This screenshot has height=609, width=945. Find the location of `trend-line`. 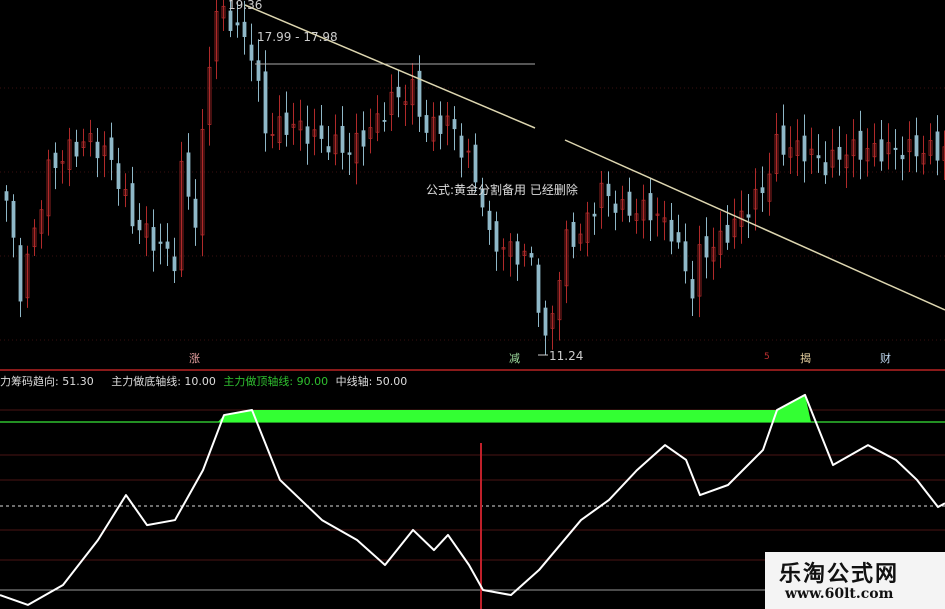

trend-line is located at coordinates (390, 66).